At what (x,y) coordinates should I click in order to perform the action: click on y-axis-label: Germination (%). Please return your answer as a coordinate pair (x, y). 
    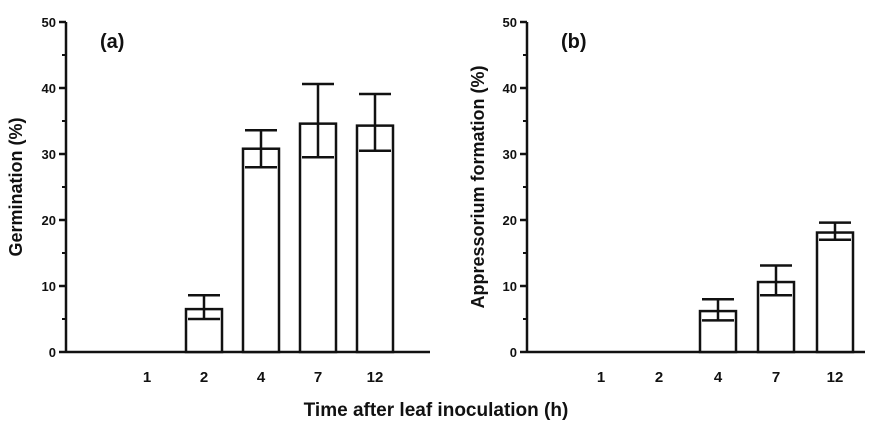
    Looking at the image, I should click on (16, 186).